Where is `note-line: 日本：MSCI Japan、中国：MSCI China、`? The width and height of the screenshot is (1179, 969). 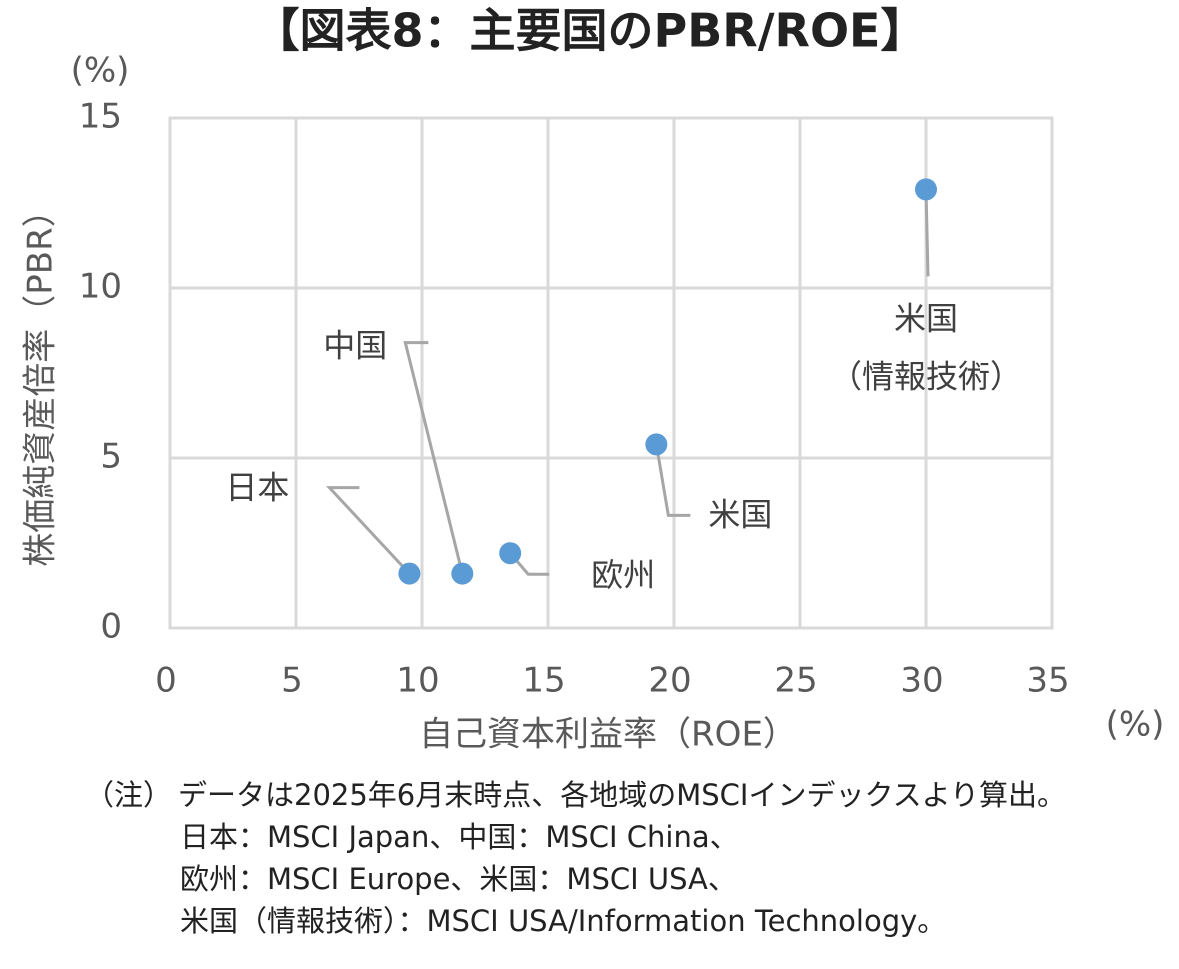
note-line: 日本：MSCI Japan、中国：MSCI China、 is located at coordinates (459, 837).